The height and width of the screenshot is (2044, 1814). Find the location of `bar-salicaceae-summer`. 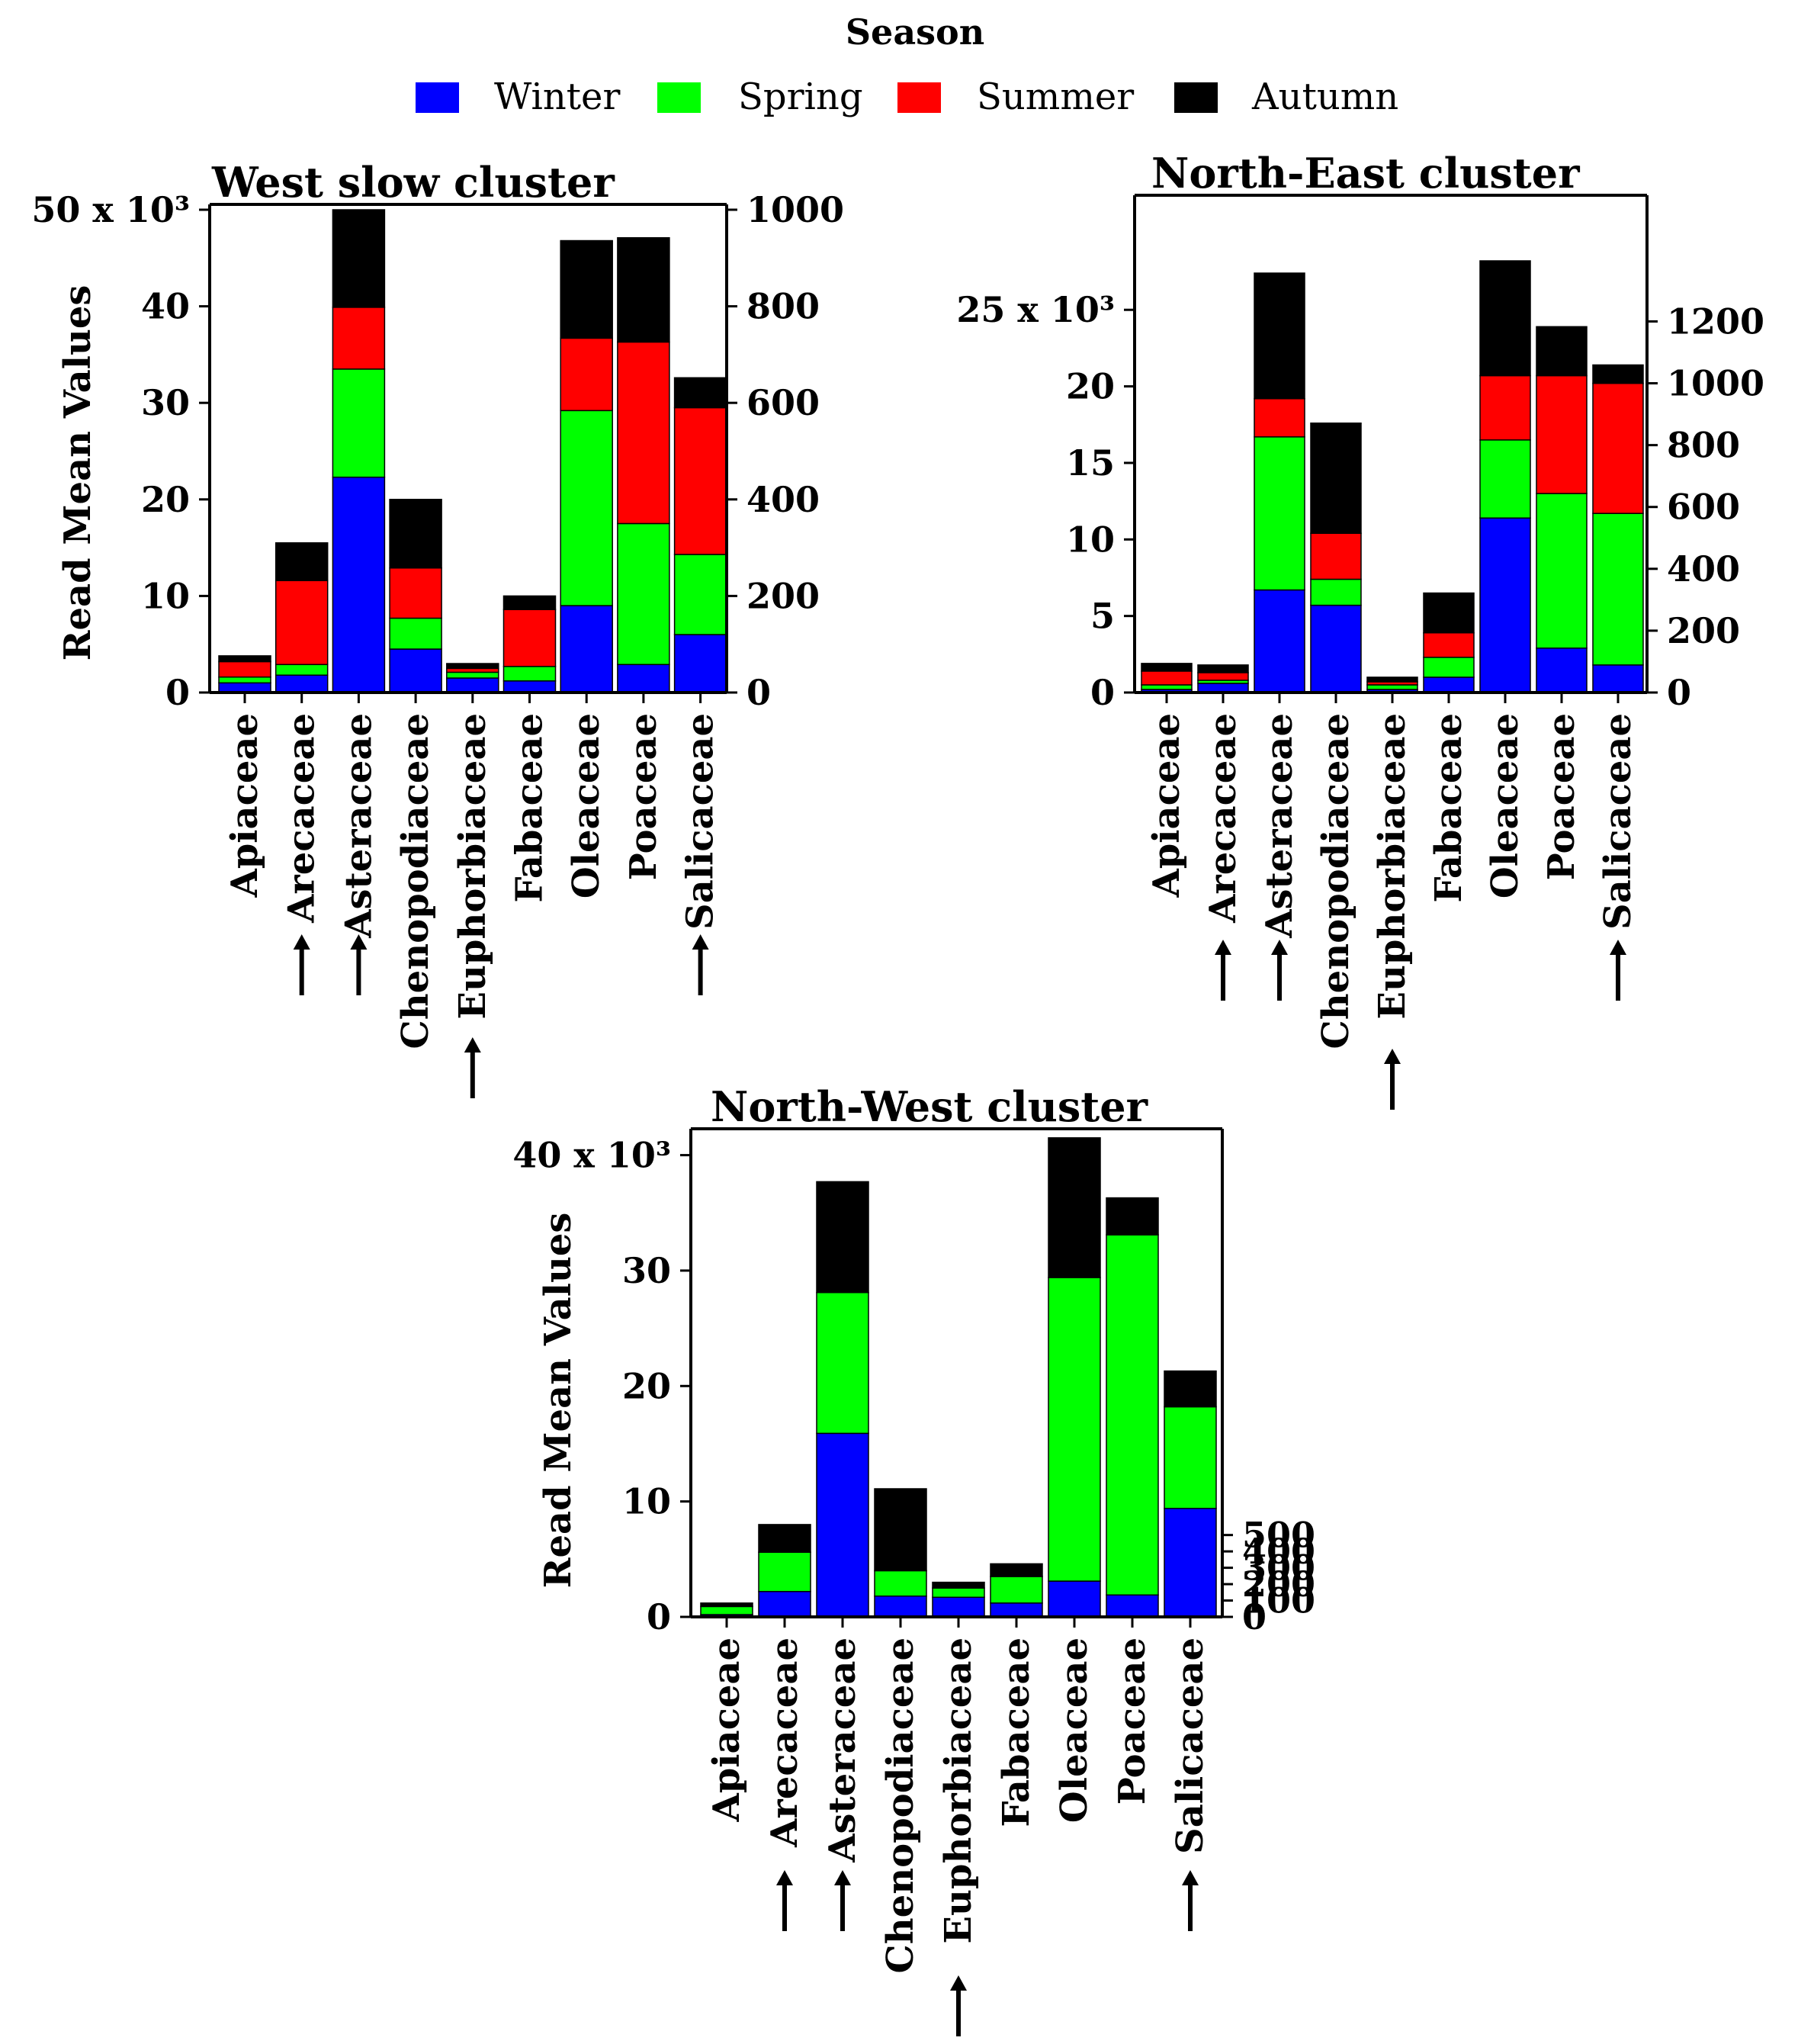

bar-salicaceae-summer is located at coordinates (700, 481).